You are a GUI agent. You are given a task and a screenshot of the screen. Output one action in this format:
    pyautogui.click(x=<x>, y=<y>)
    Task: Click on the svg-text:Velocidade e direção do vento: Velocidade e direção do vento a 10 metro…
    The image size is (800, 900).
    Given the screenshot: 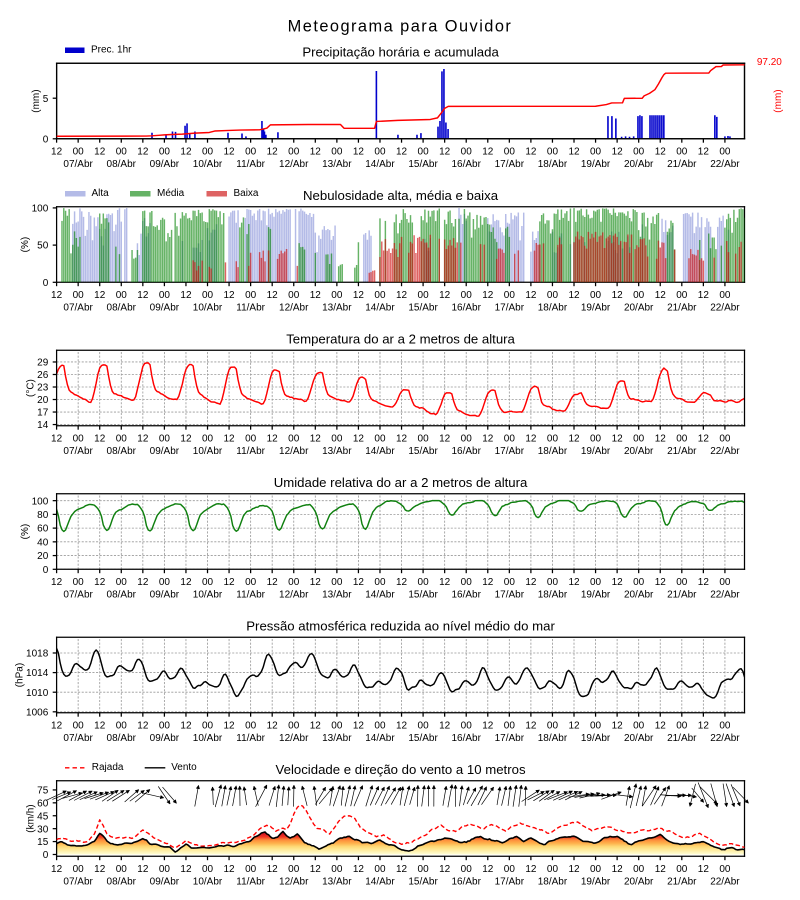 What is the action you would take?
    pyautogui.click(x=401, y=769)
    